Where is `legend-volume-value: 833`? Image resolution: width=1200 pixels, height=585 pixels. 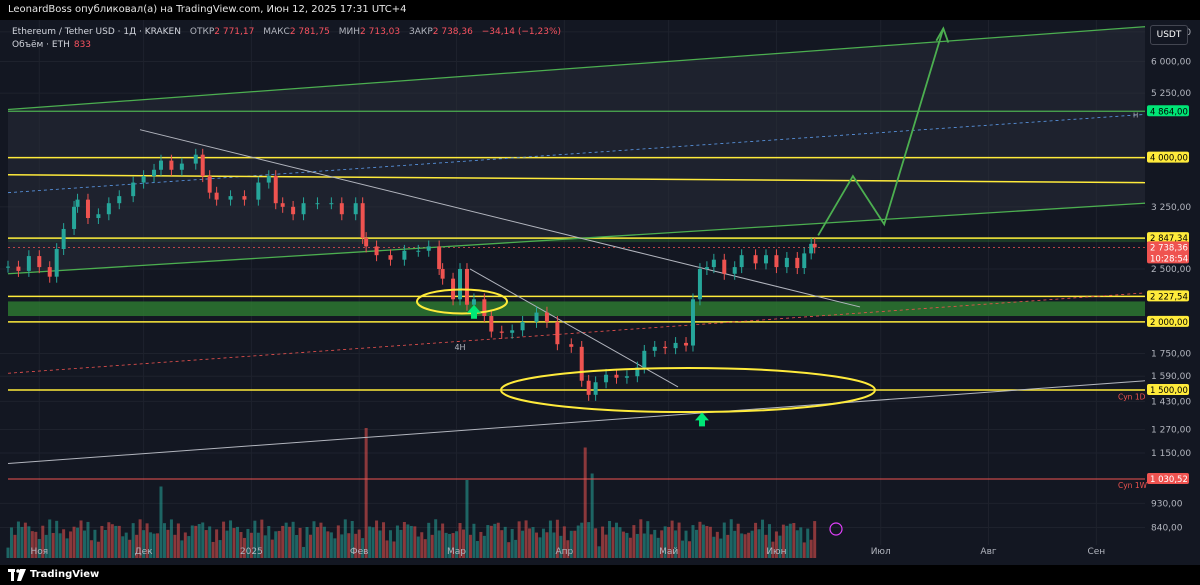
legend-volume-value: 833 is located at coordinates (82, 45).